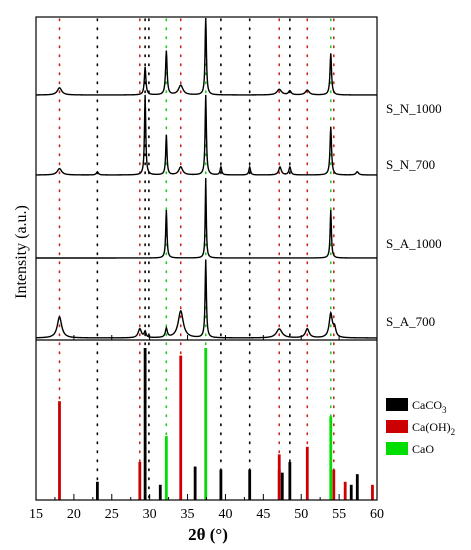 This screenshot has height=550, width=471. What do you see at coordinates (290, 481) in the screenshot?
I see `ref-CaCO3-48.5` at bounding box center [290, 481].